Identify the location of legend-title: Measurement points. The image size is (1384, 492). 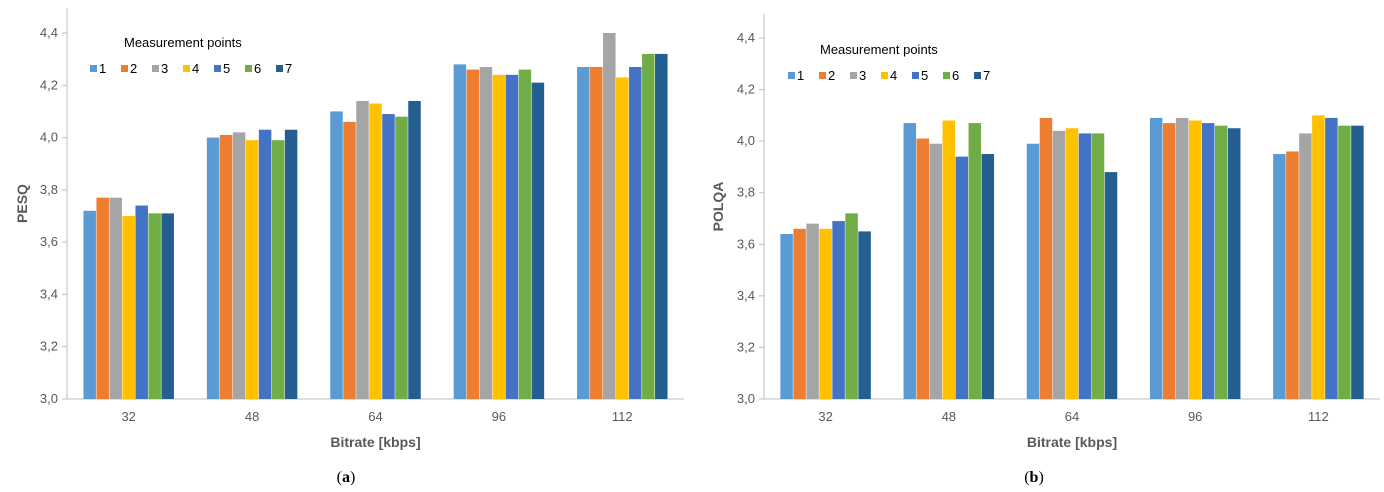
(183, 42).